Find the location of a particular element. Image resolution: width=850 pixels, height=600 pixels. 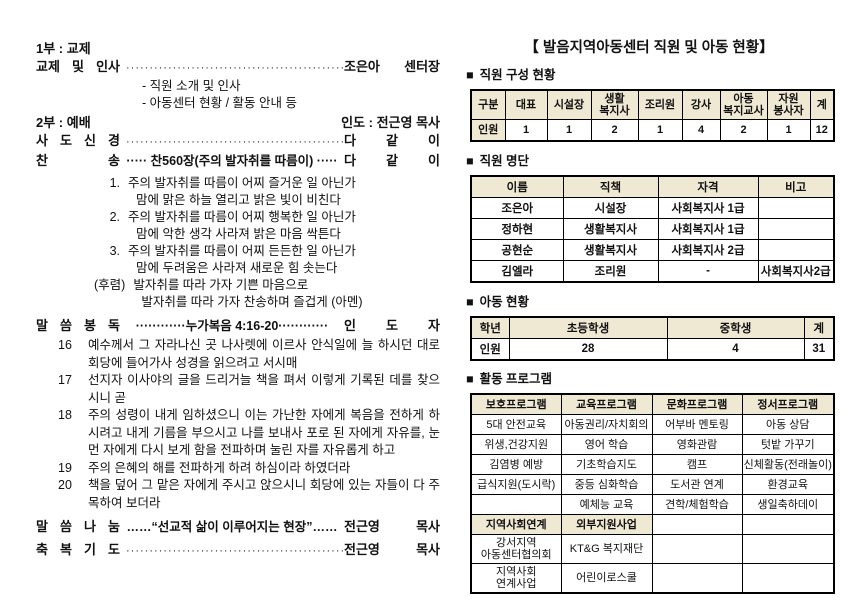

table-header-cell: 구분 is located at coordinates (488, 104).